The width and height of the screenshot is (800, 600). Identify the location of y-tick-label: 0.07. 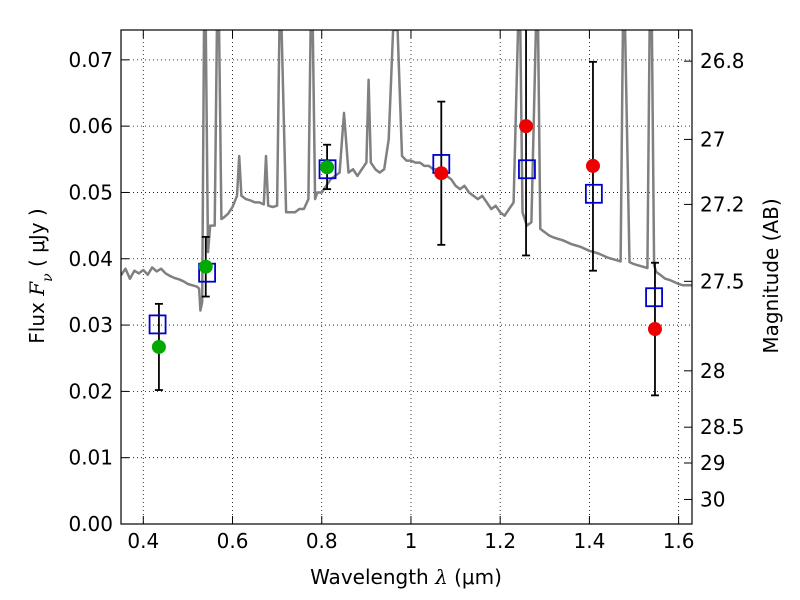
(90, 60).